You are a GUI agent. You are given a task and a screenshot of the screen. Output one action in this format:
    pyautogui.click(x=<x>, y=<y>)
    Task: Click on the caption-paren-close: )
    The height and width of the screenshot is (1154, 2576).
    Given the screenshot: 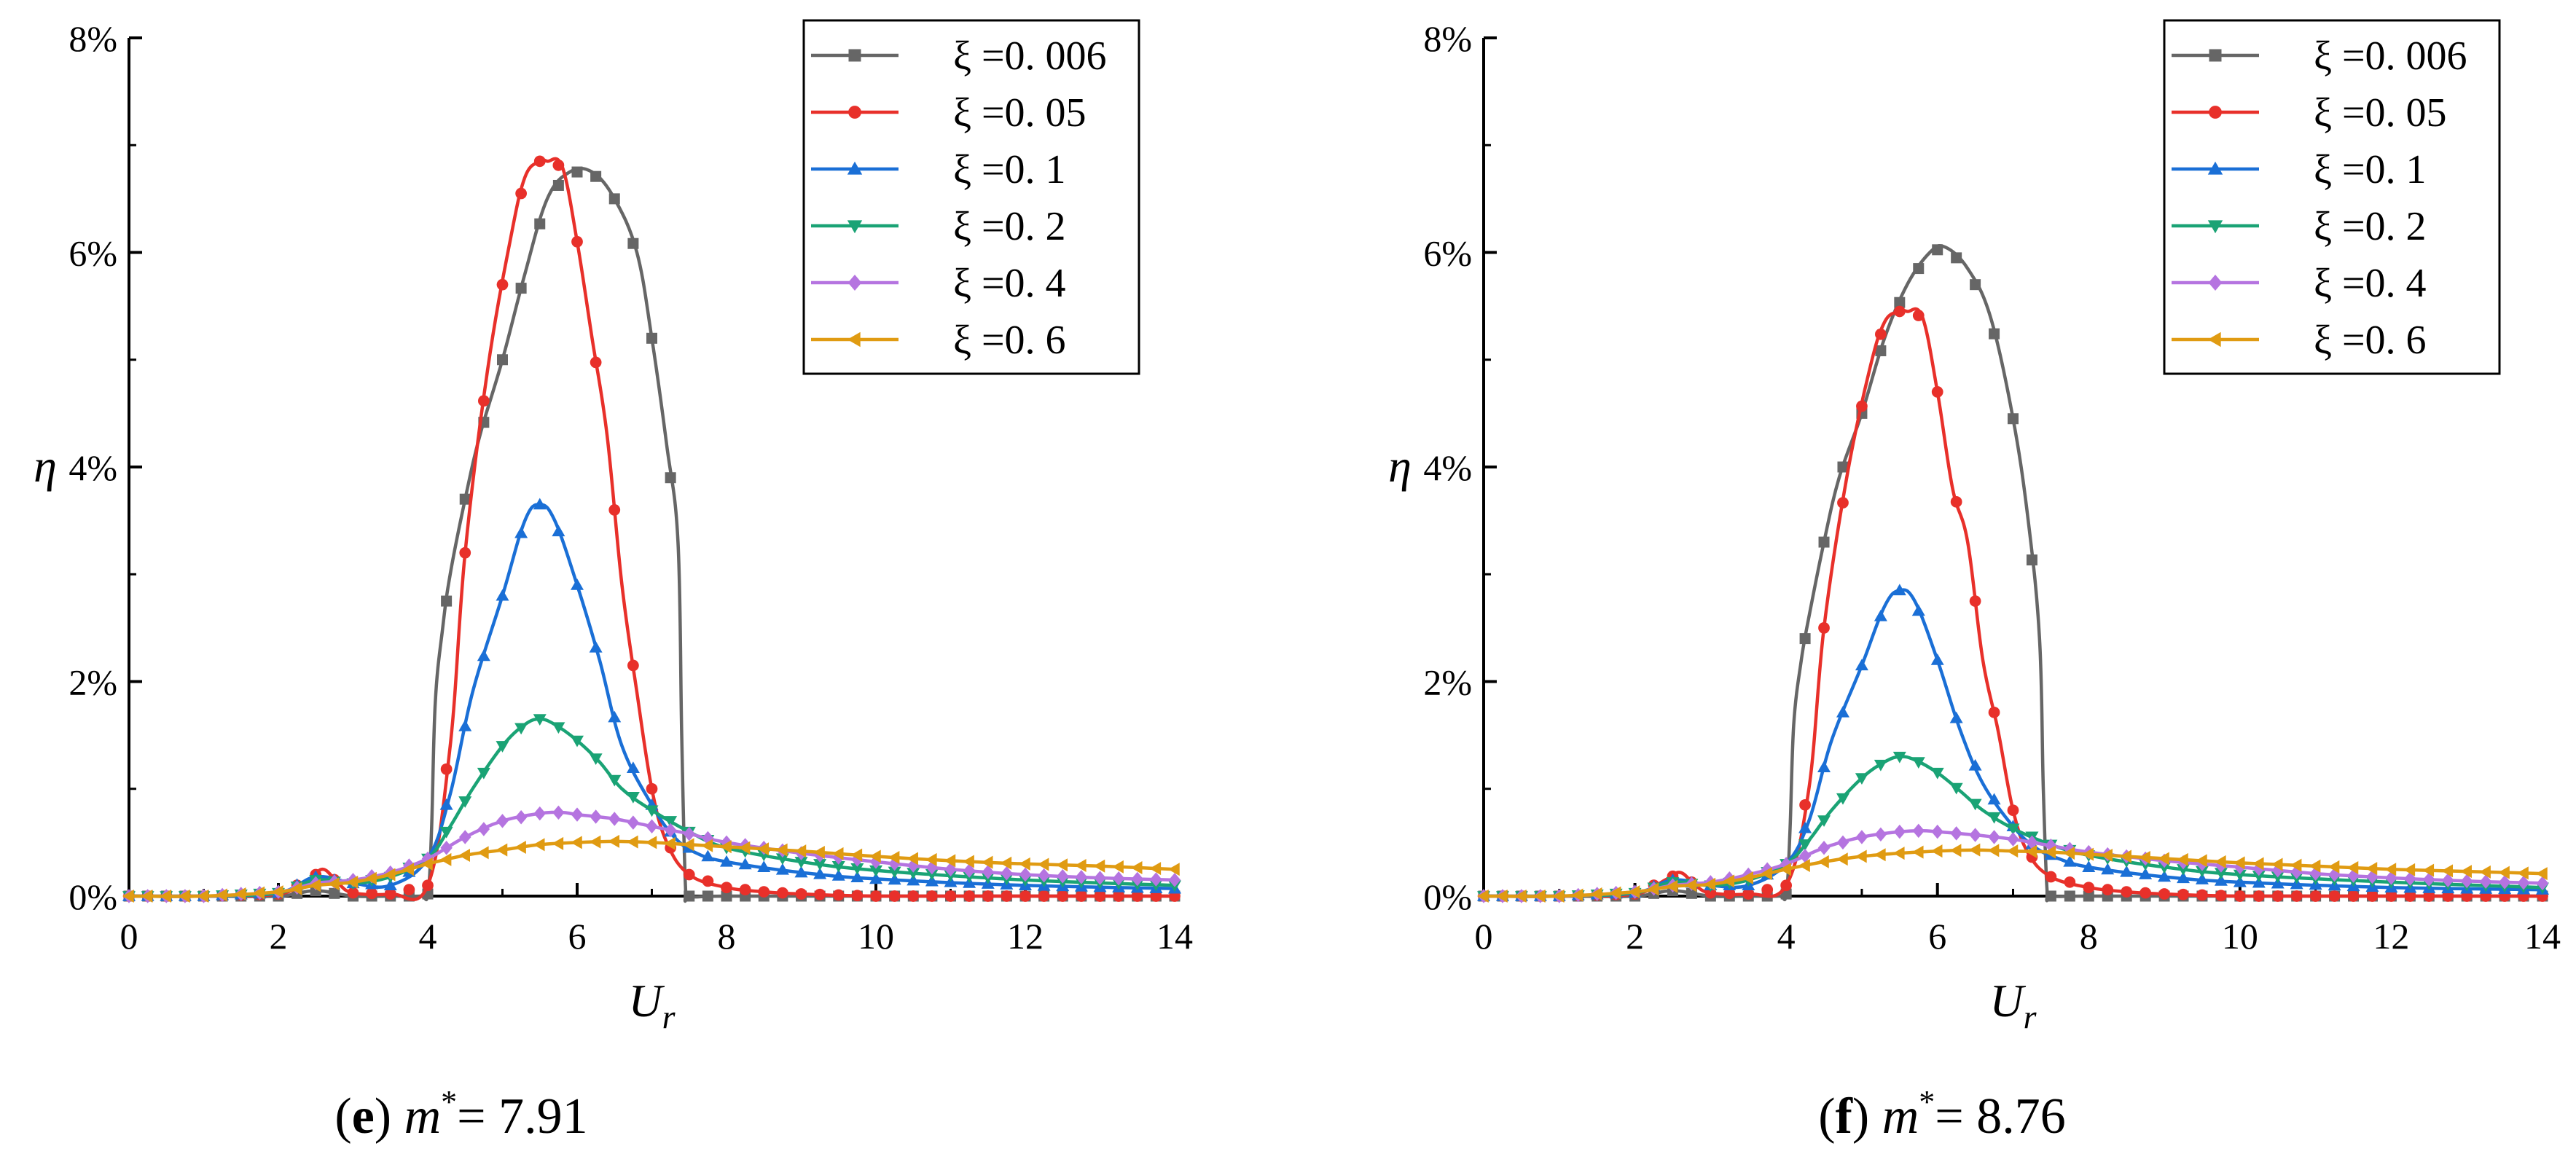 What is the action you would take?
    pyautogui.click(x=389, y=1116)
    